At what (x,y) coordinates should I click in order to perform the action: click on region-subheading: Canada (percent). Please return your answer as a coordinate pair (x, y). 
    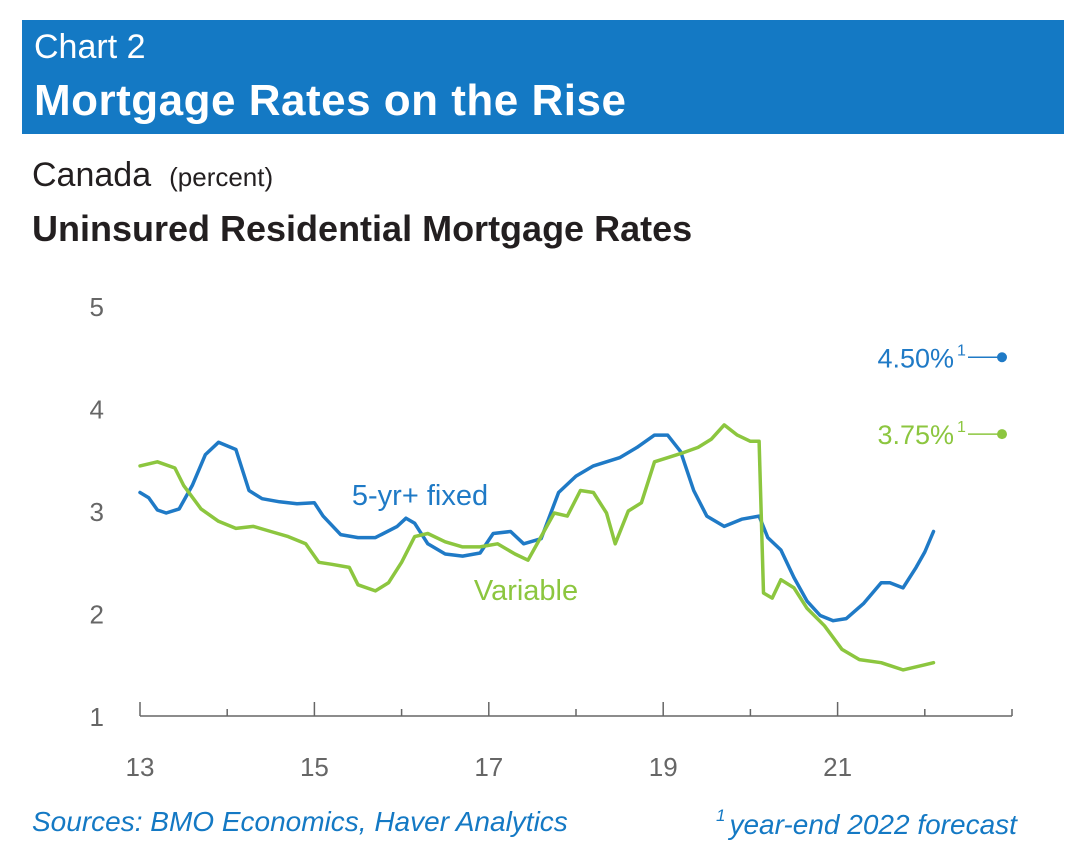
    Looking at the image, I should click on (152, 175).